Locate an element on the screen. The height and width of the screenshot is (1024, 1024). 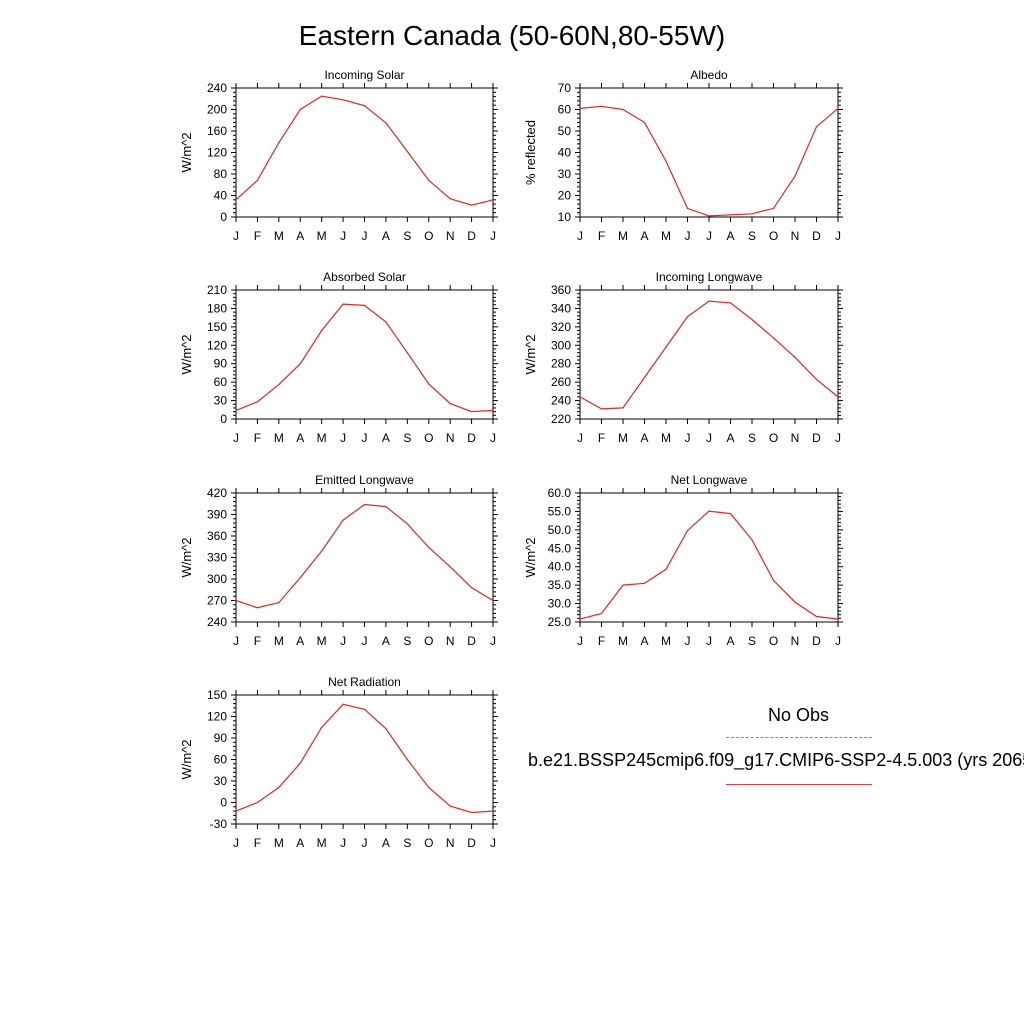
y-tick-label: 220 is located at coordinates (561, 419).